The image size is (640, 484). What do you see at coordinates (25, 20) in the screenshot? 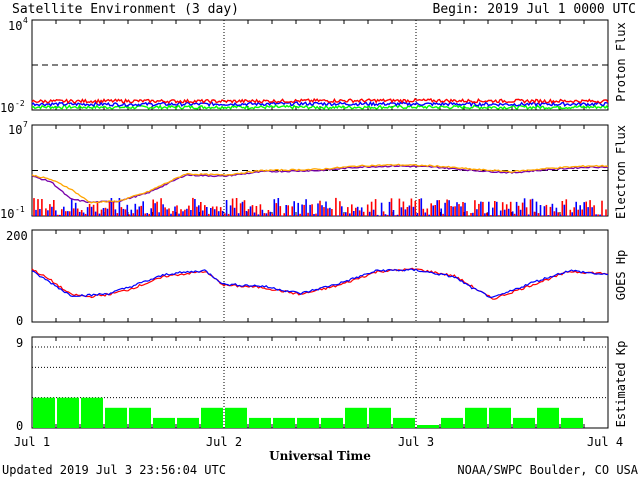
I see `ytick-exp: 4` at bounding box center [25, 20].